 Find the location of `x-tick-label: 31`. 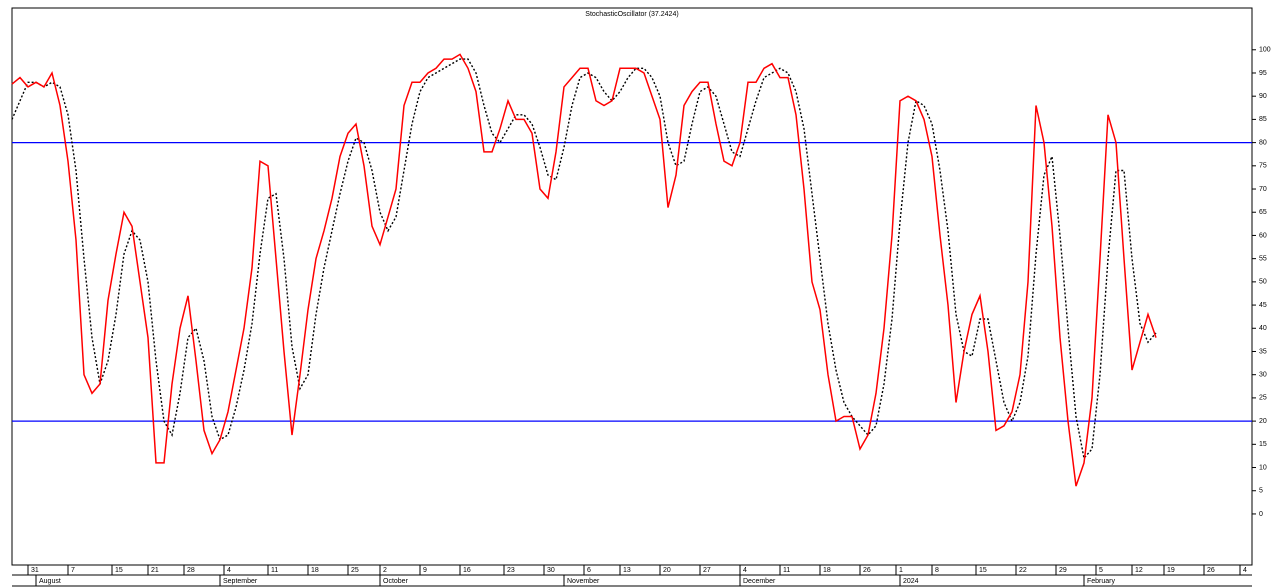

x-tick-label: 31 is located at coordinates (35, 570).